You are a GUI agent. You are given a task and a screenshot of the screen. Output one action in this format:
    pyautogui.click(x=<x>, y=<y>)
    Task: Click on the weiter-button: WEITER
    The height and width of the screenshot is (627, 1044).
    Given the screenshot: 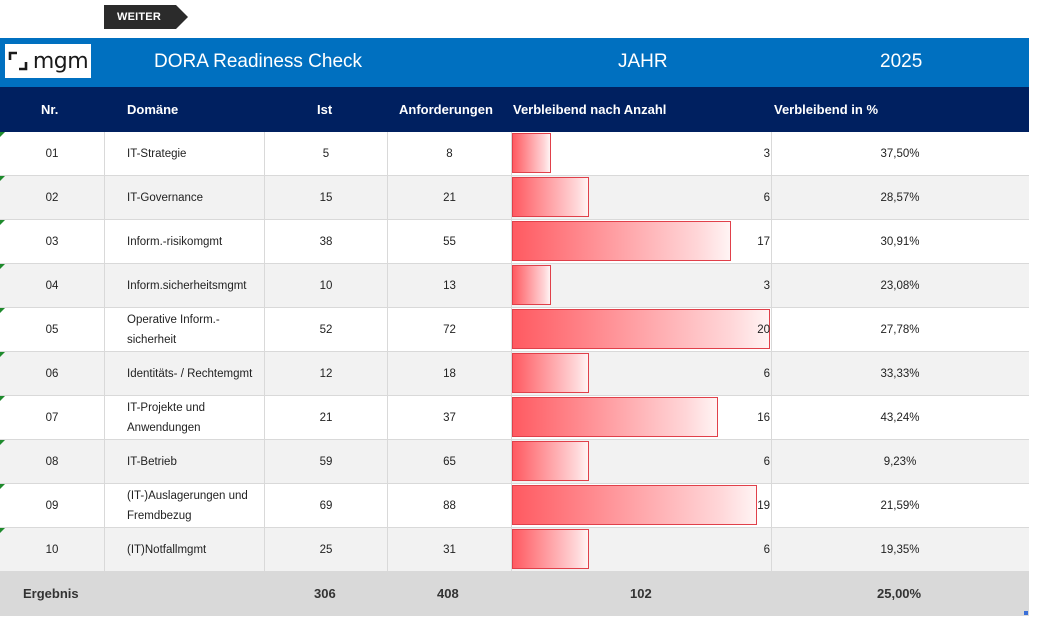 What is the action you would take?
    pyautogui.click(x=146, y=17)
    